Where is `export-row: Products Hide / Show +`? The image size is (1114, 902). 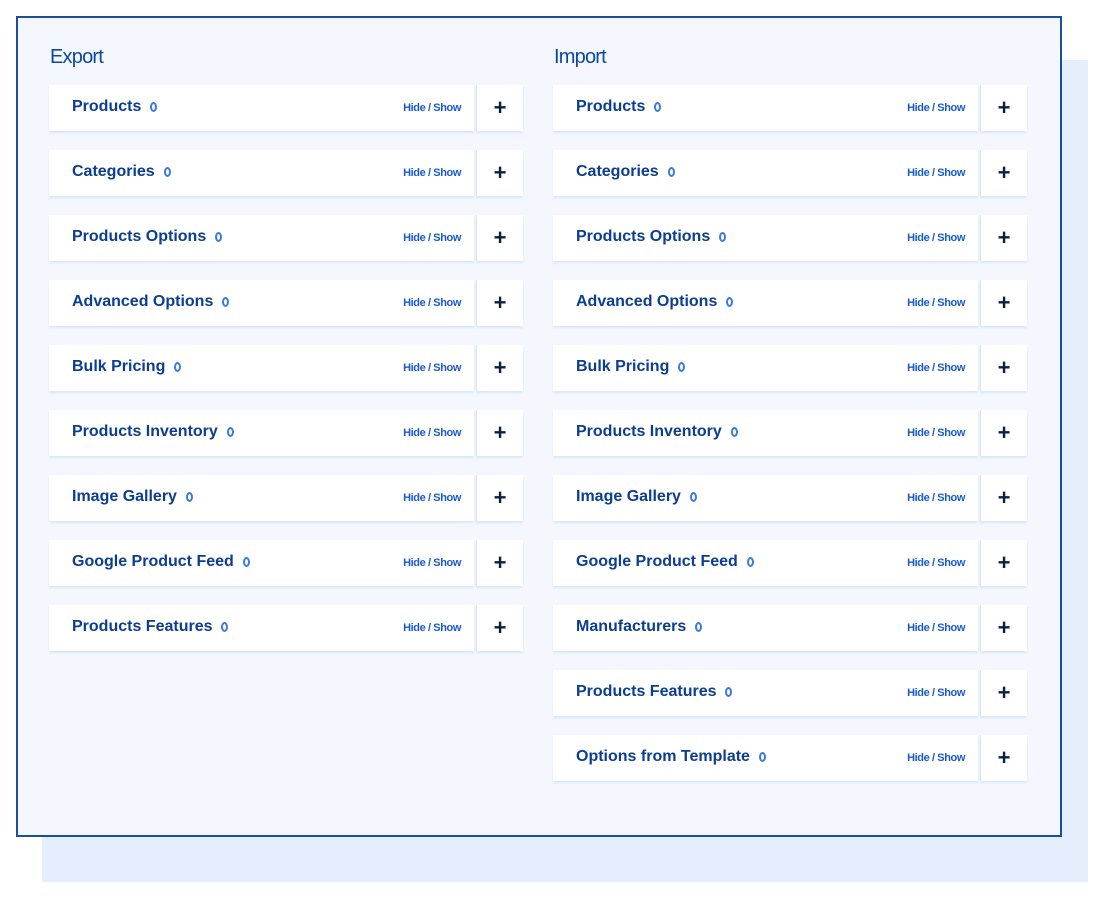
export-row: Products Hide / Show + is located at coordinates (286, 108).